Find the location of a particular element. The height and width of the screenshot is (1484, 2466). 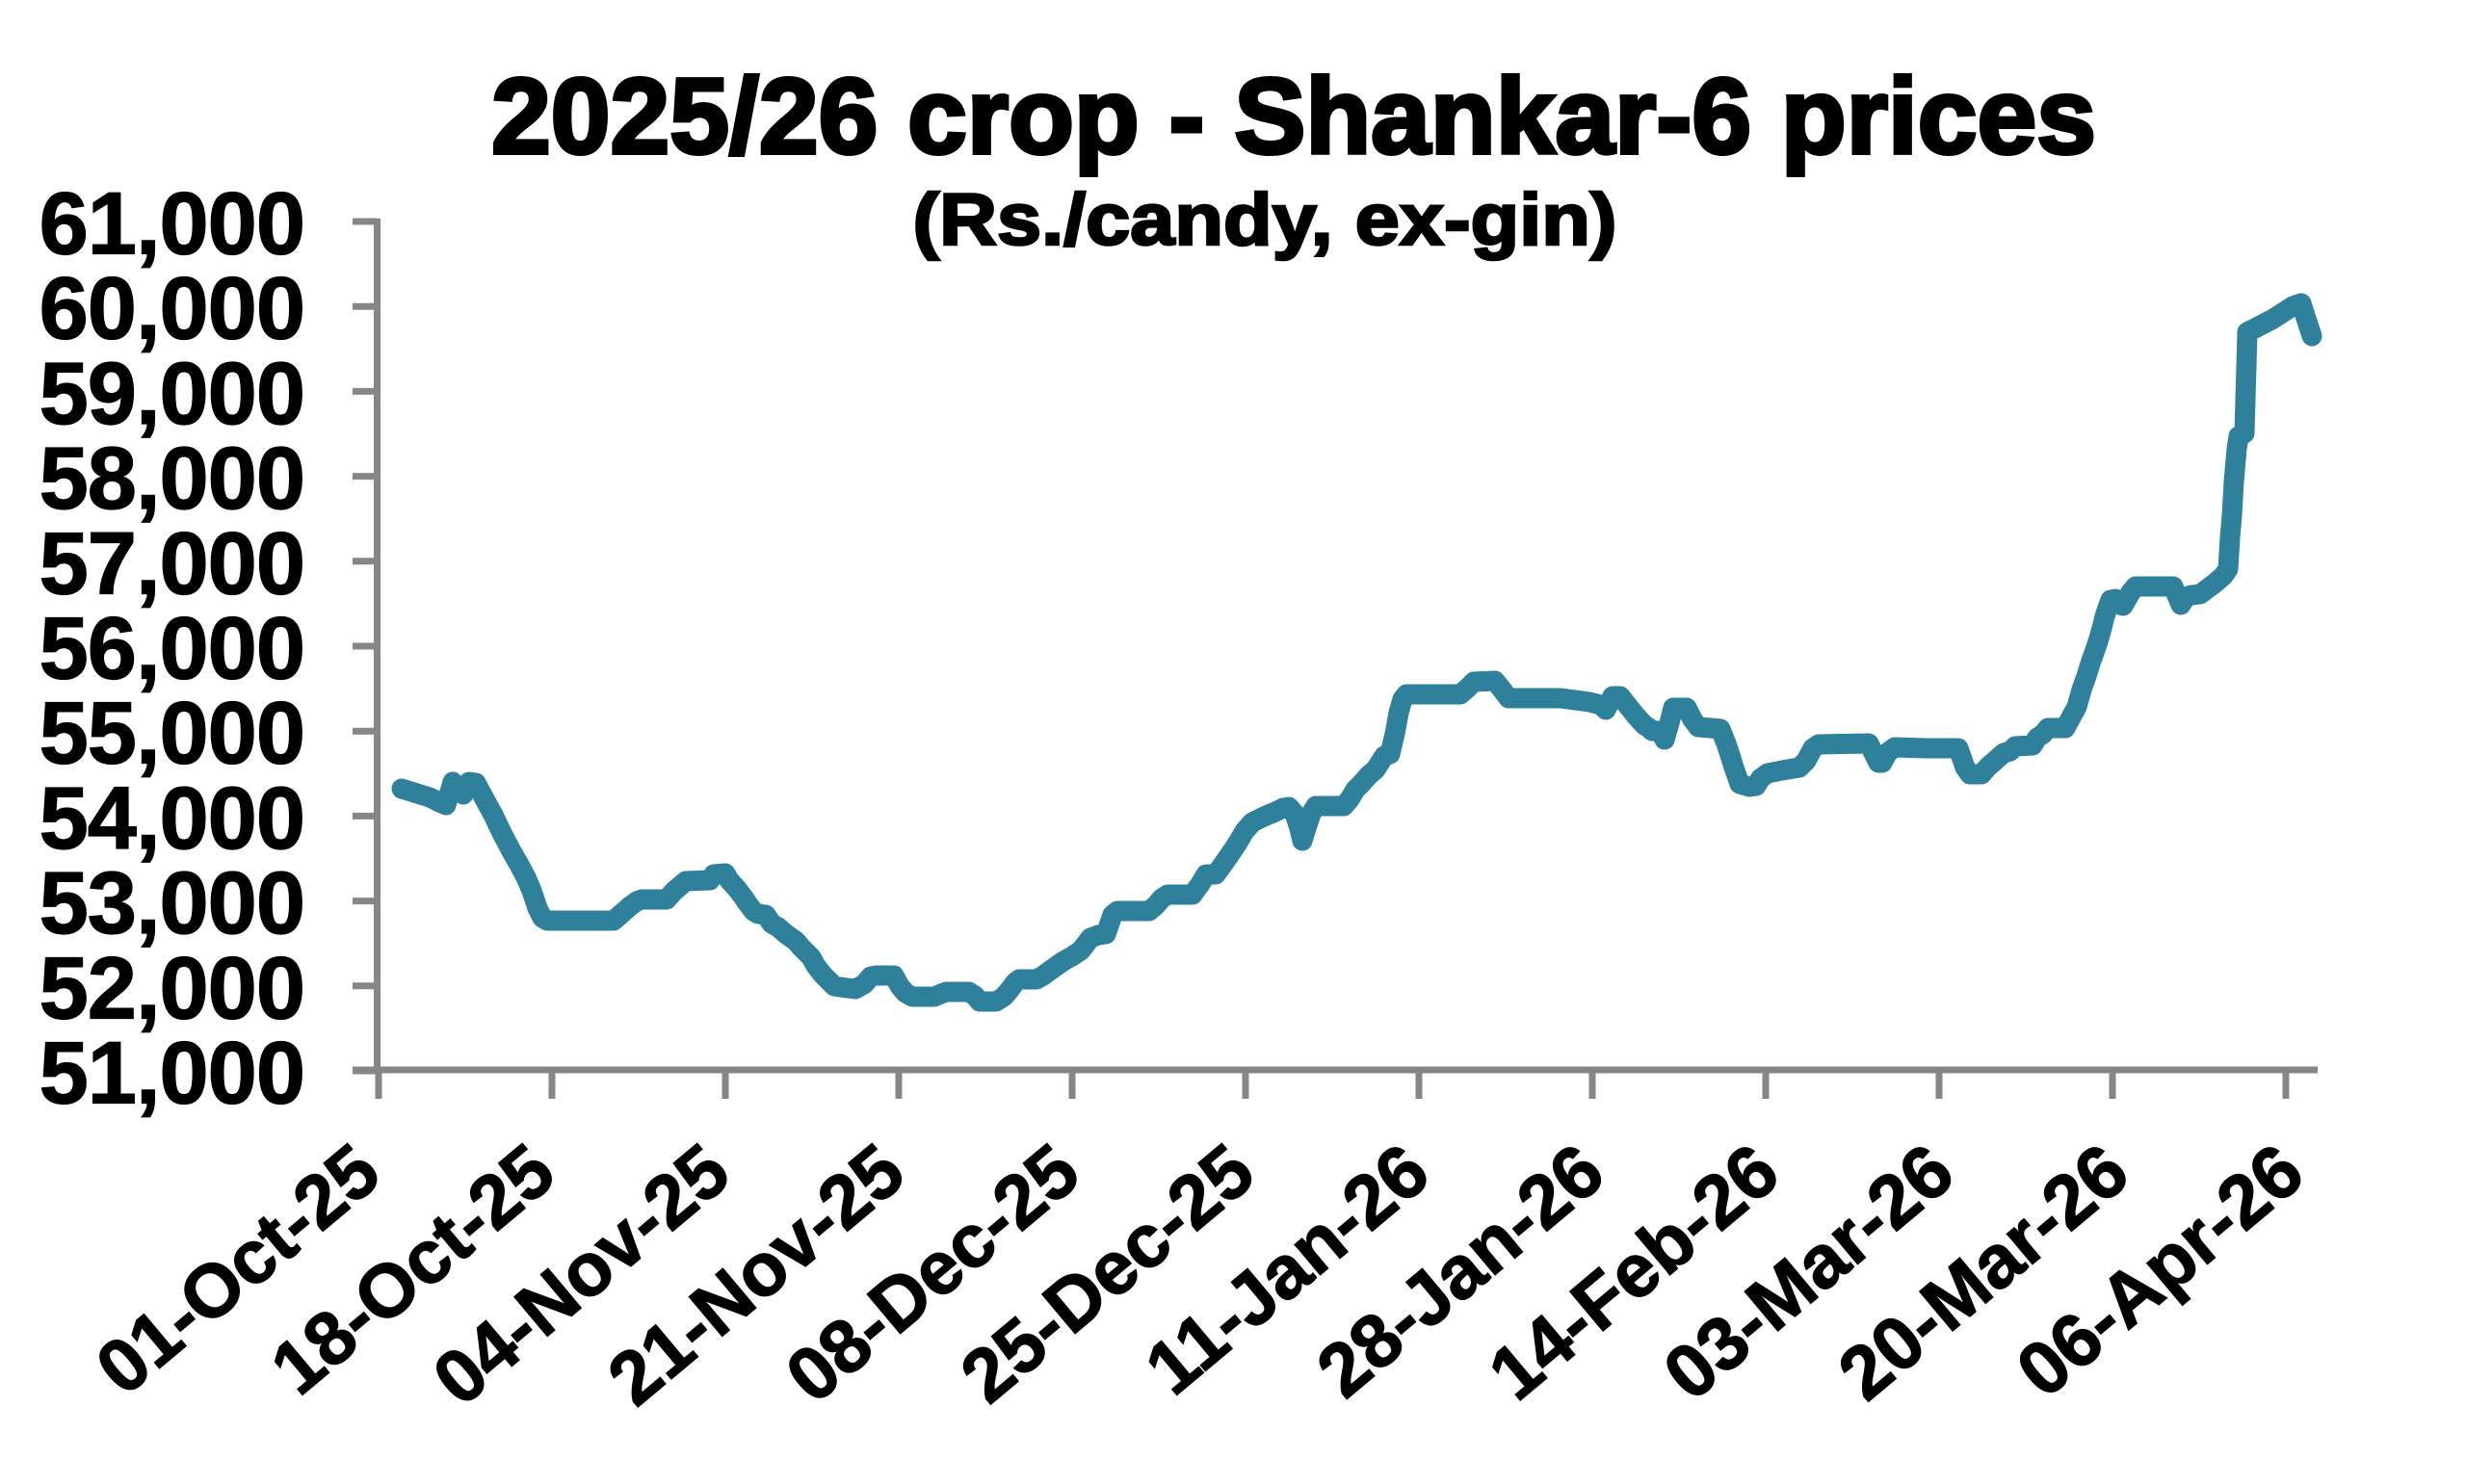

svg-text: 57,000 is located at coordinates (171, 563).